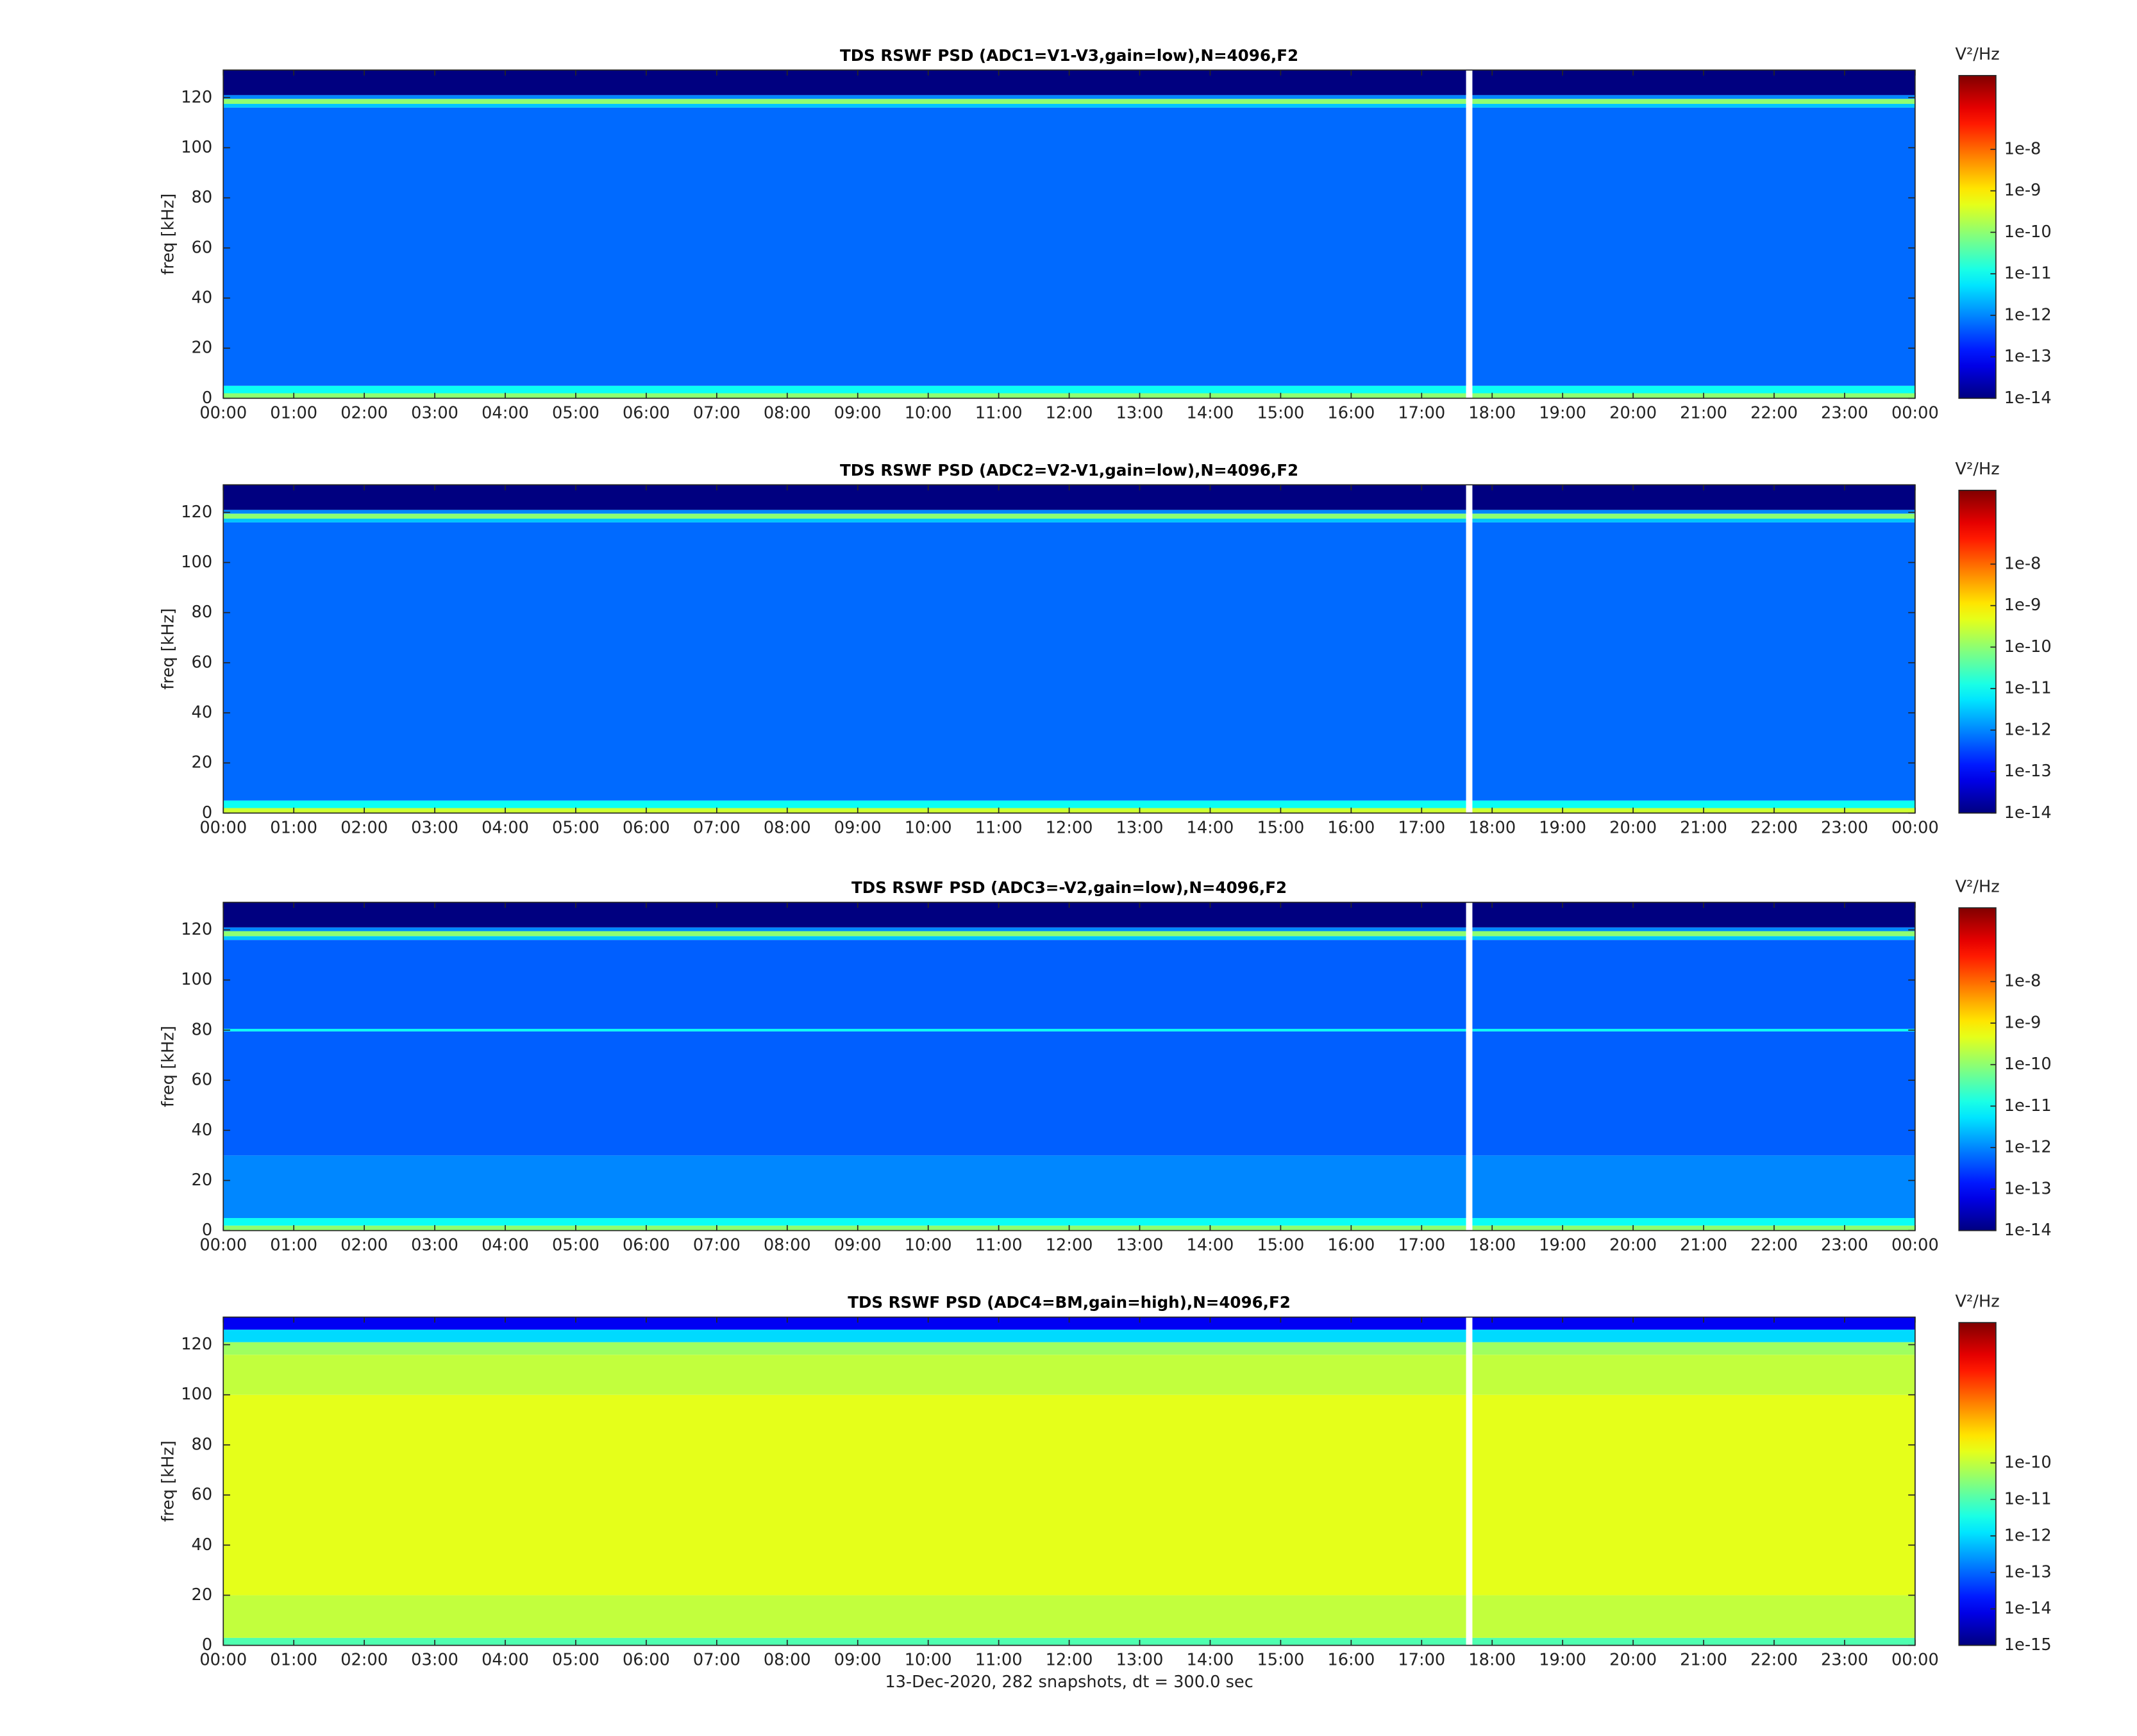 This screenshot has height=1736, width=2137. Describe the element at coordinates (196, 979) in the screenshot. I see `y-tick-label: 100` at that location.